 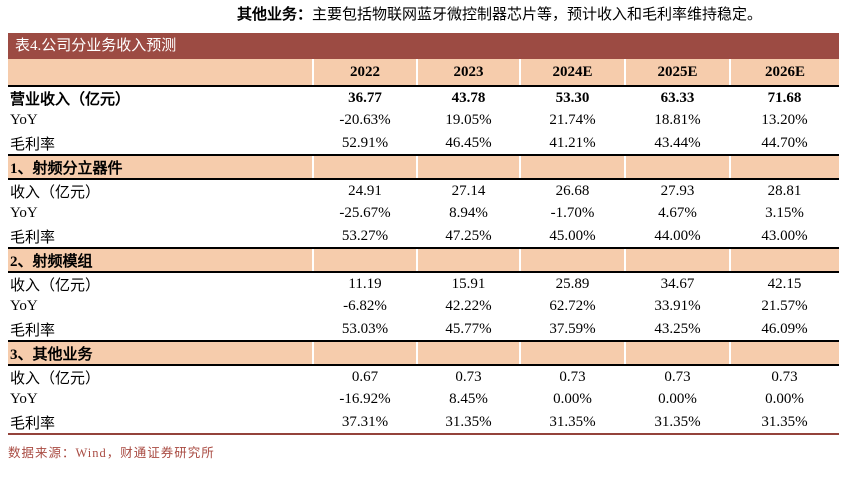 I want to click on value-cell: 37.59%, so click(x=572, y=328).